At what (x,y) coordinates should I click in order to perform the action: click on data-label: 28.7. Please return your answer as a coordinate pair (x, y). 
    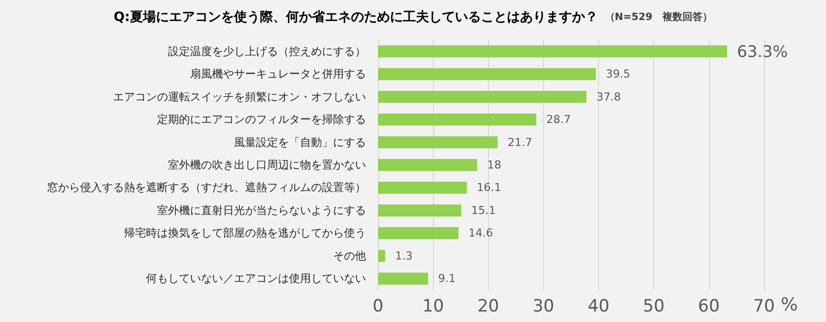
    Looking at the image, I should click on (558, 119).